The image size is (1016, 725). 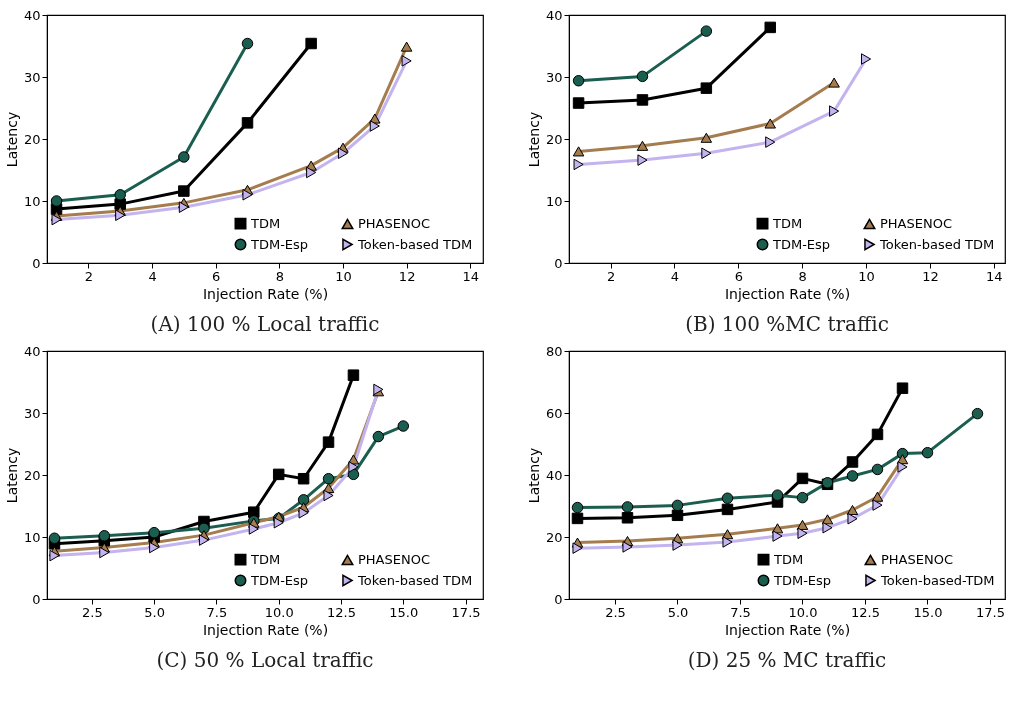 I want to click on text: (D) 25 % MC traffic, so click(x=787, y=660).